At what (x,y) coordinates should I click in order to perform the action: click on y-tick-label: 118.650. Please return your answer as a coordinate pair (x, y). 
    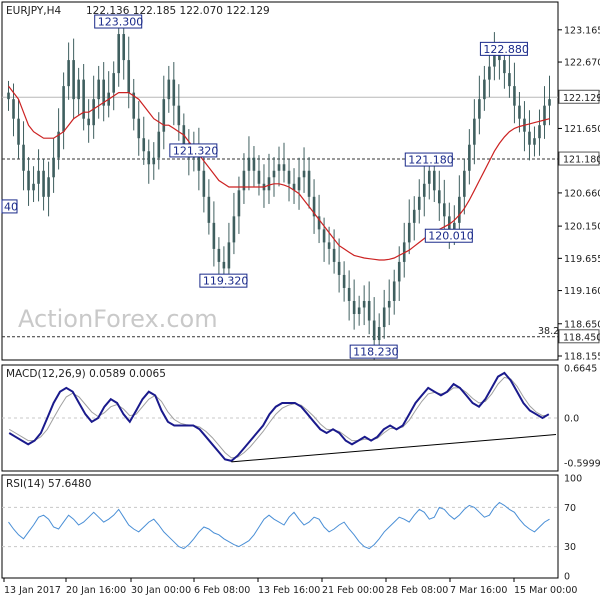
    Looking at the image, I should click on (582, 324).